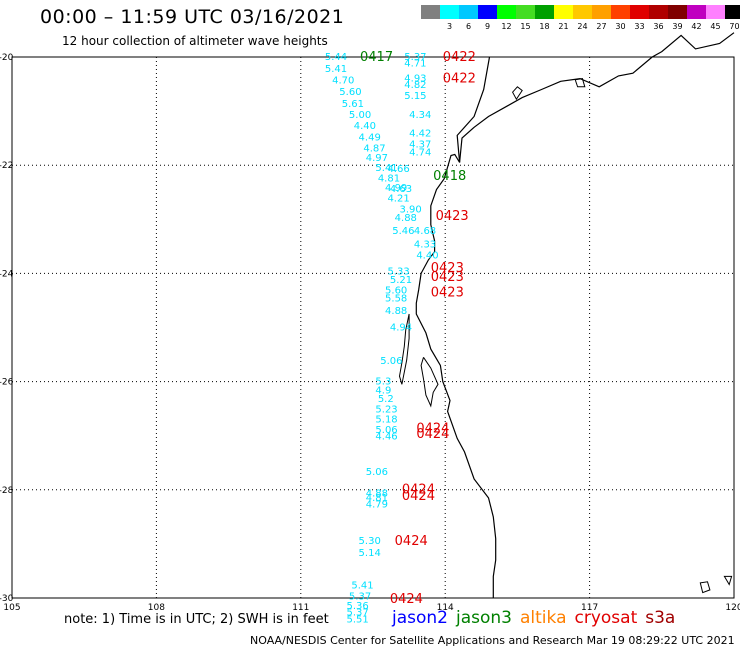 The height and width of the screenshot is (650, 740). What do you see at coordinates (377, 504) in the screenshot?
I see `wave-height-value: 4.79` at bounding box center [377, 504].